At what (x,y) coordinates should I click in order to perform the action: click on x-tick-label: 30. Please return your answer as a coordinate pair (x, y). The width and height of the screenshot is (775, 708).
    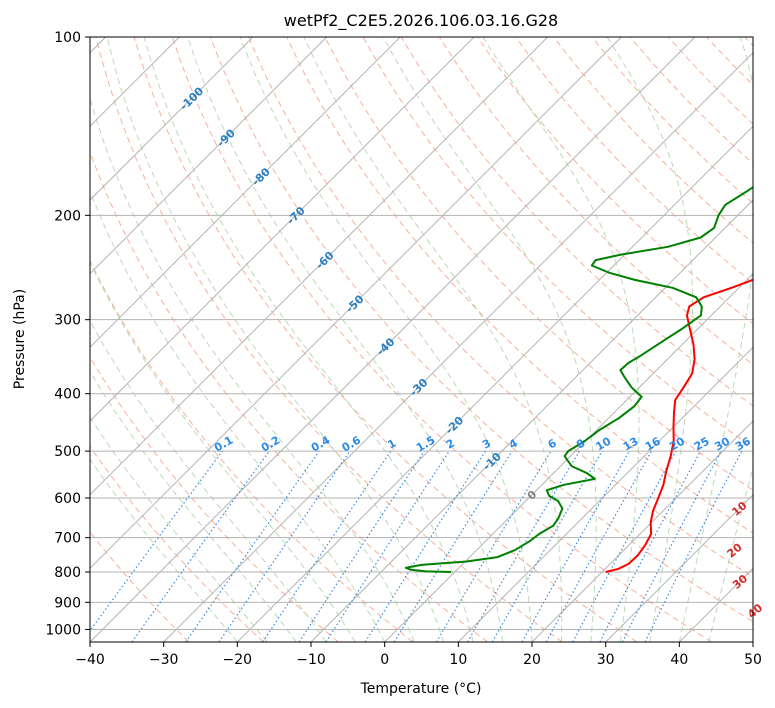
    Looking at the image, I should click on (606, 660).